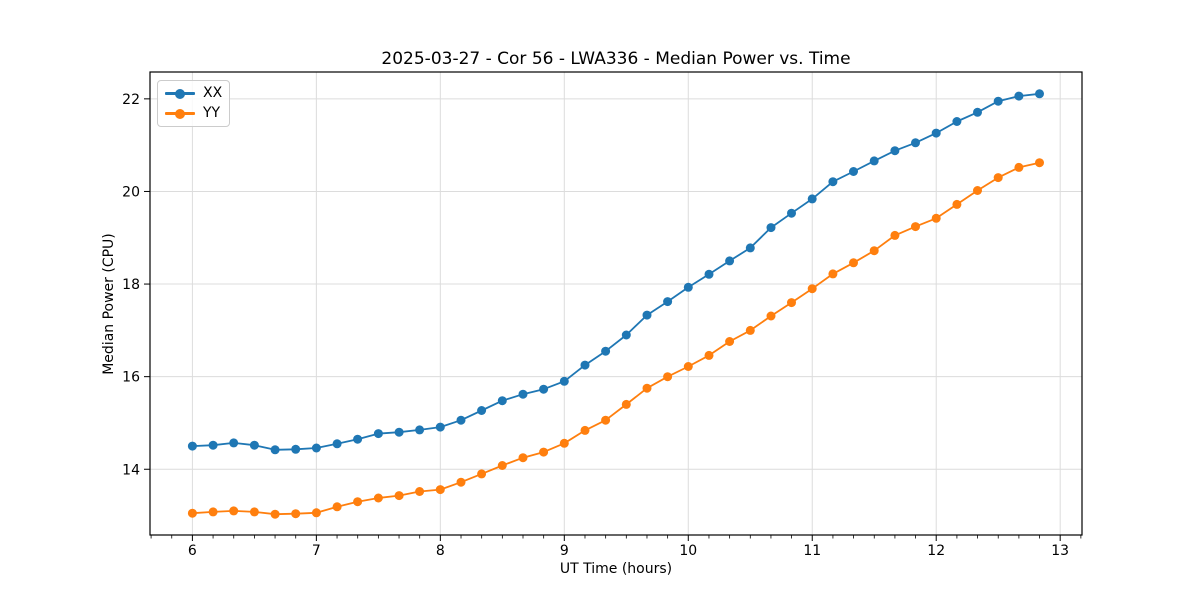  What do you see at coordinates (180, 93) in the screenshot?
I see `legend-marker-icon` at bounding box center [180, 93].